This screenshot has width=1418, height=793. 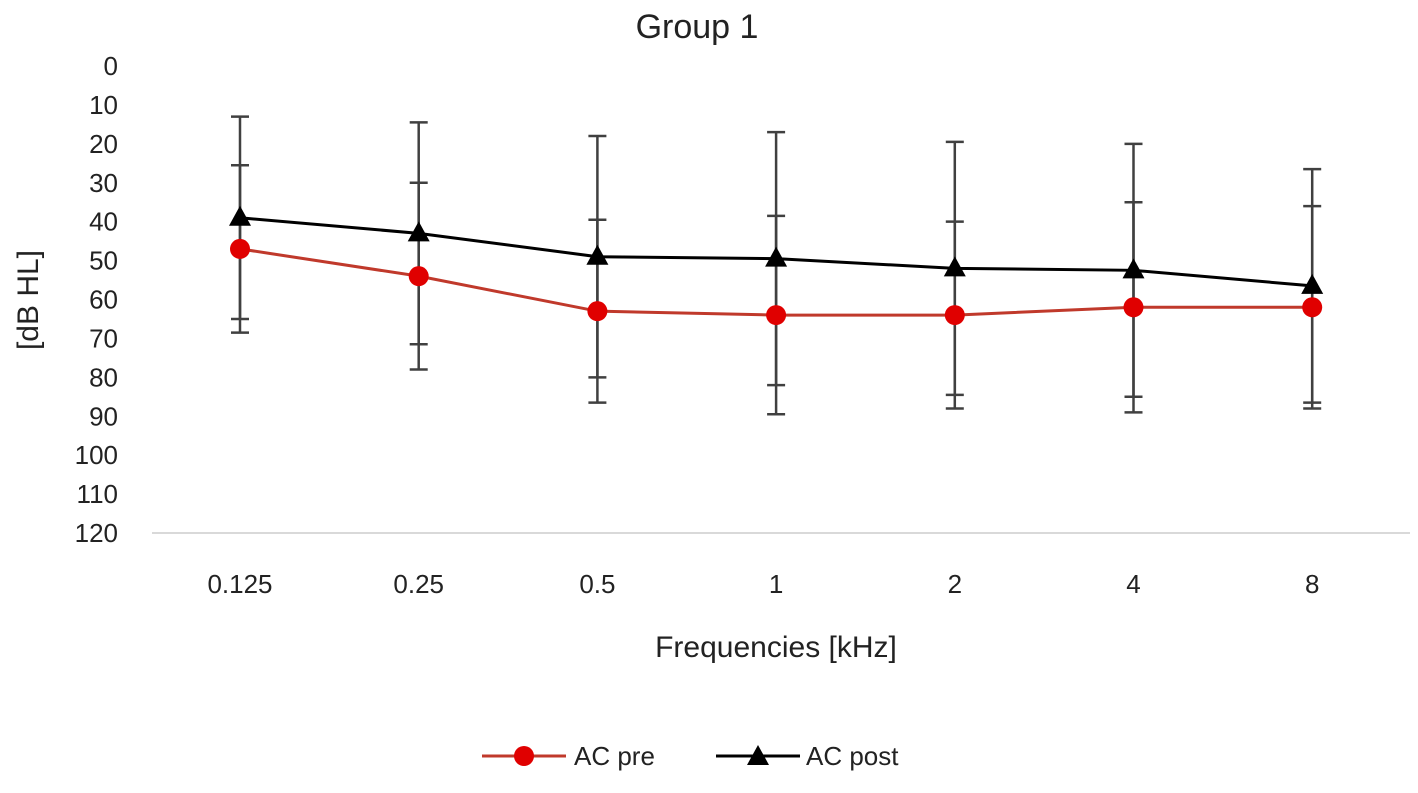 I want to click on series-marker-group, so click(x=776, y=265).